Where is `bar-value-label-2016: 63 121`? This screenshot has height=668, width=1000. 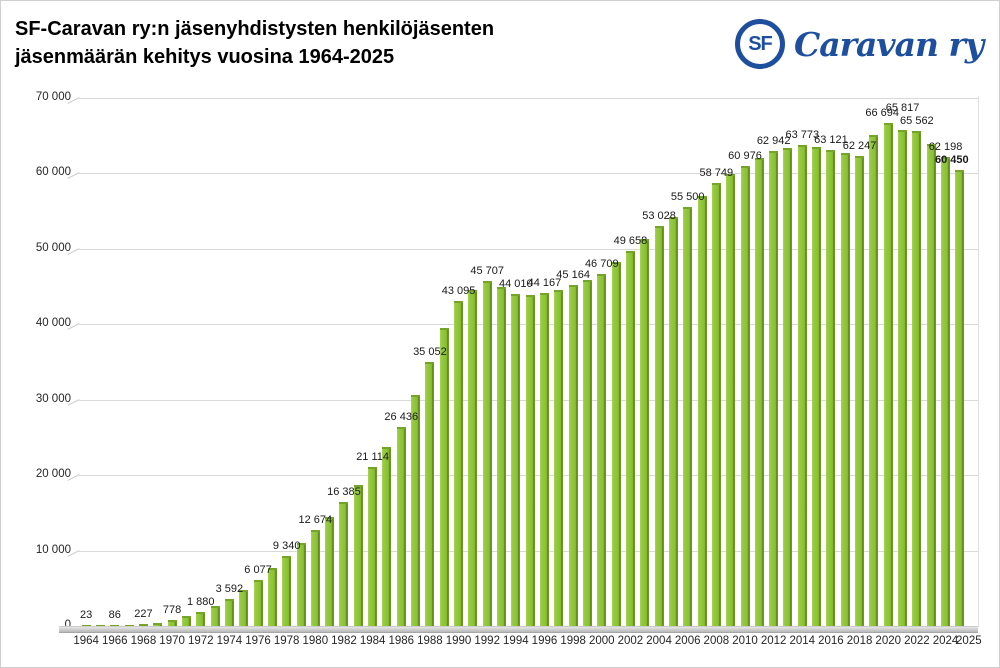 bar-value-label-2016: 63 121 is located at coordinates (831, 139).